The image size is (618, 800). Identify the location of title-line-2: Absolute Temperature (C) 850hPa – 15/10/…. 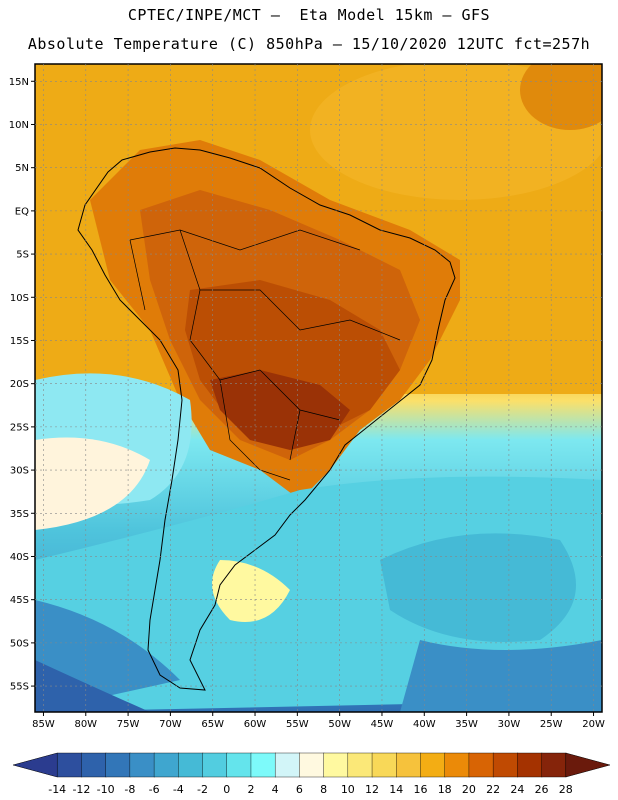
(309, 44).